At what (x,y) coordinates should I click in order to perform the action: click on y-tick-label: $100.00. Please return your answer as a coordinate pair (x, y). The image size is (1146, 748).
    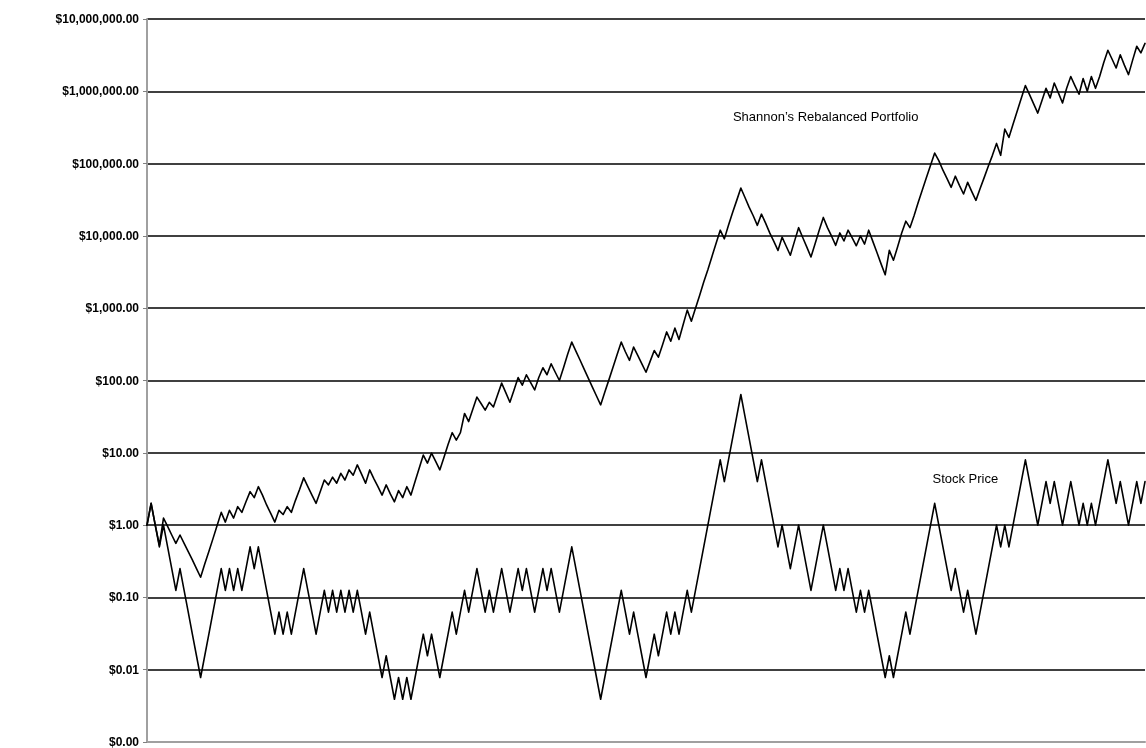
    Looking at the image, I should click on (117, 380).